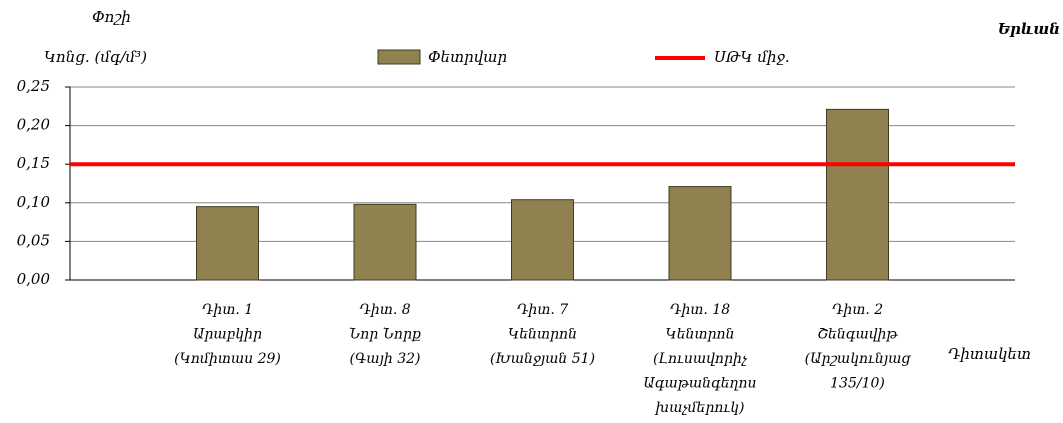  What do you see at coordinates (700, 359) in the screenshot?
I see `x-tick-label: (Լուսավորիչ` at bounding box center [700, 359].